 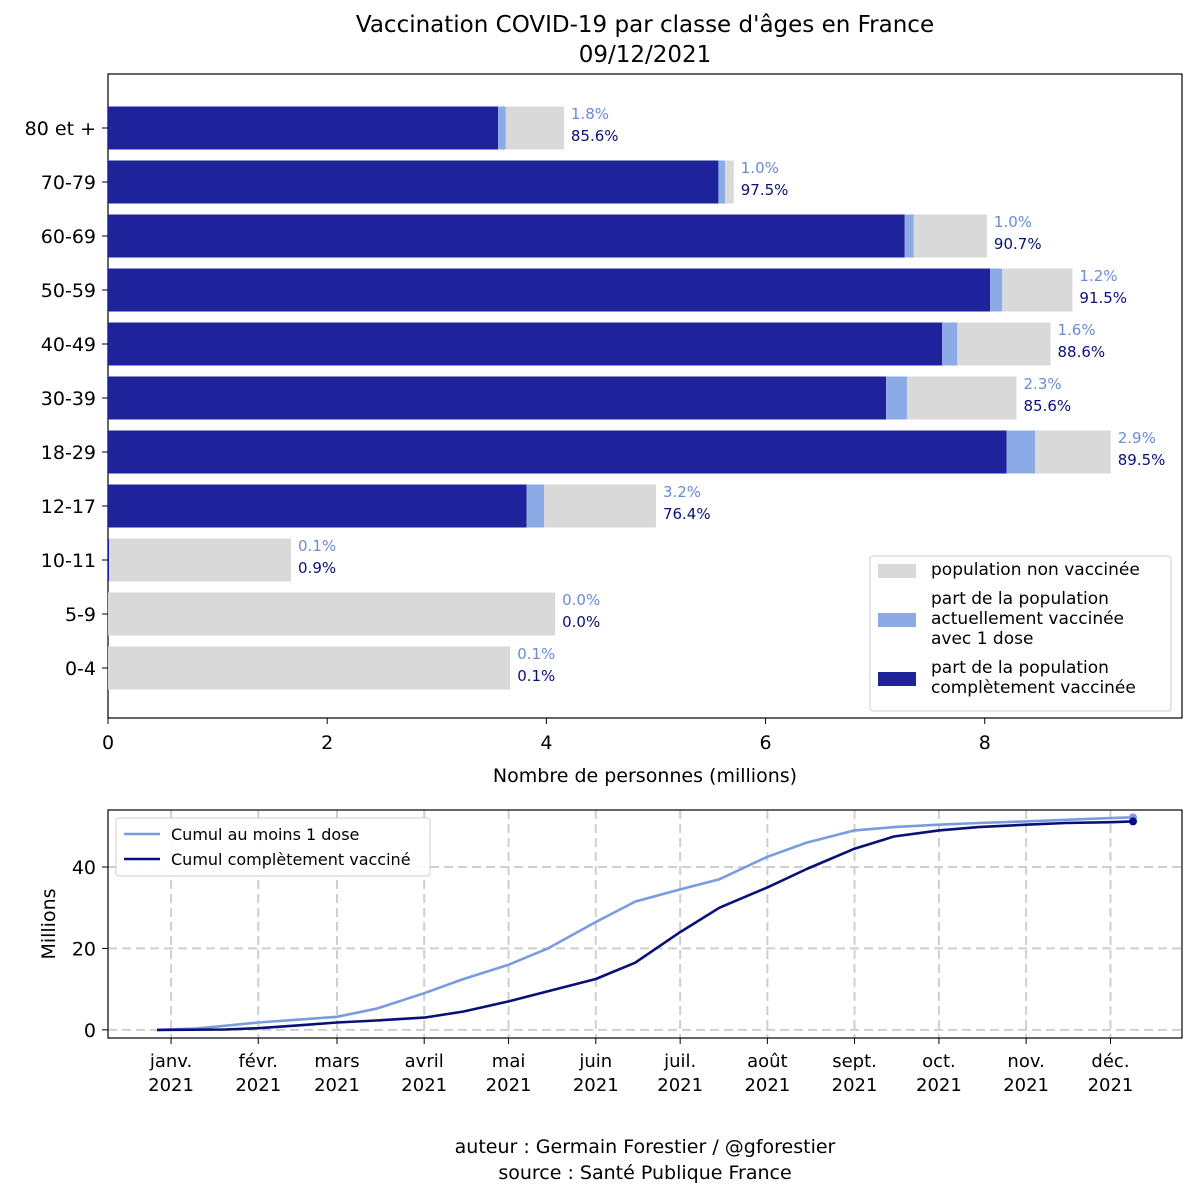 What do you see at coordinates (424, 1061) in the screenshot?
I see `x-tick-label-month: avril` at bounding box center [424, 1061].